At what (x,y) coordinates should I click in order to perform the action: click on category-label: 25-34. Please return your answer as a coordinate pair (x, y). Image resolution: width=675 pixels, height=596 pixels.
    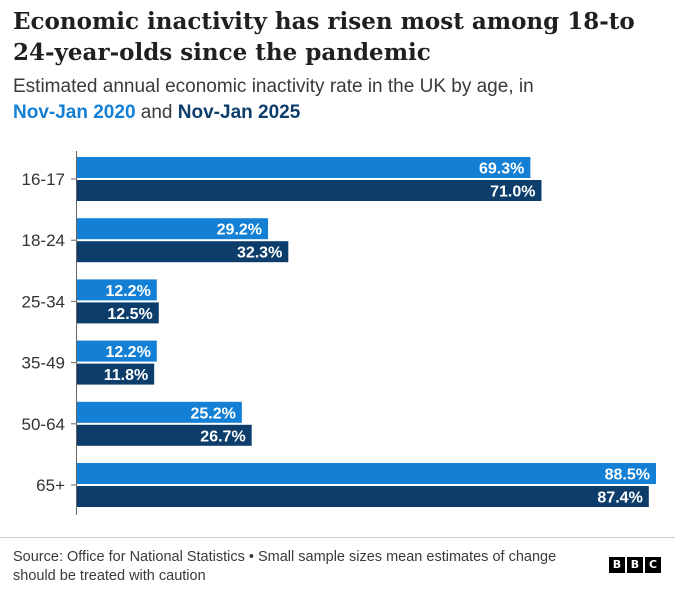
    Looking at the image, I should click on (43, 301).